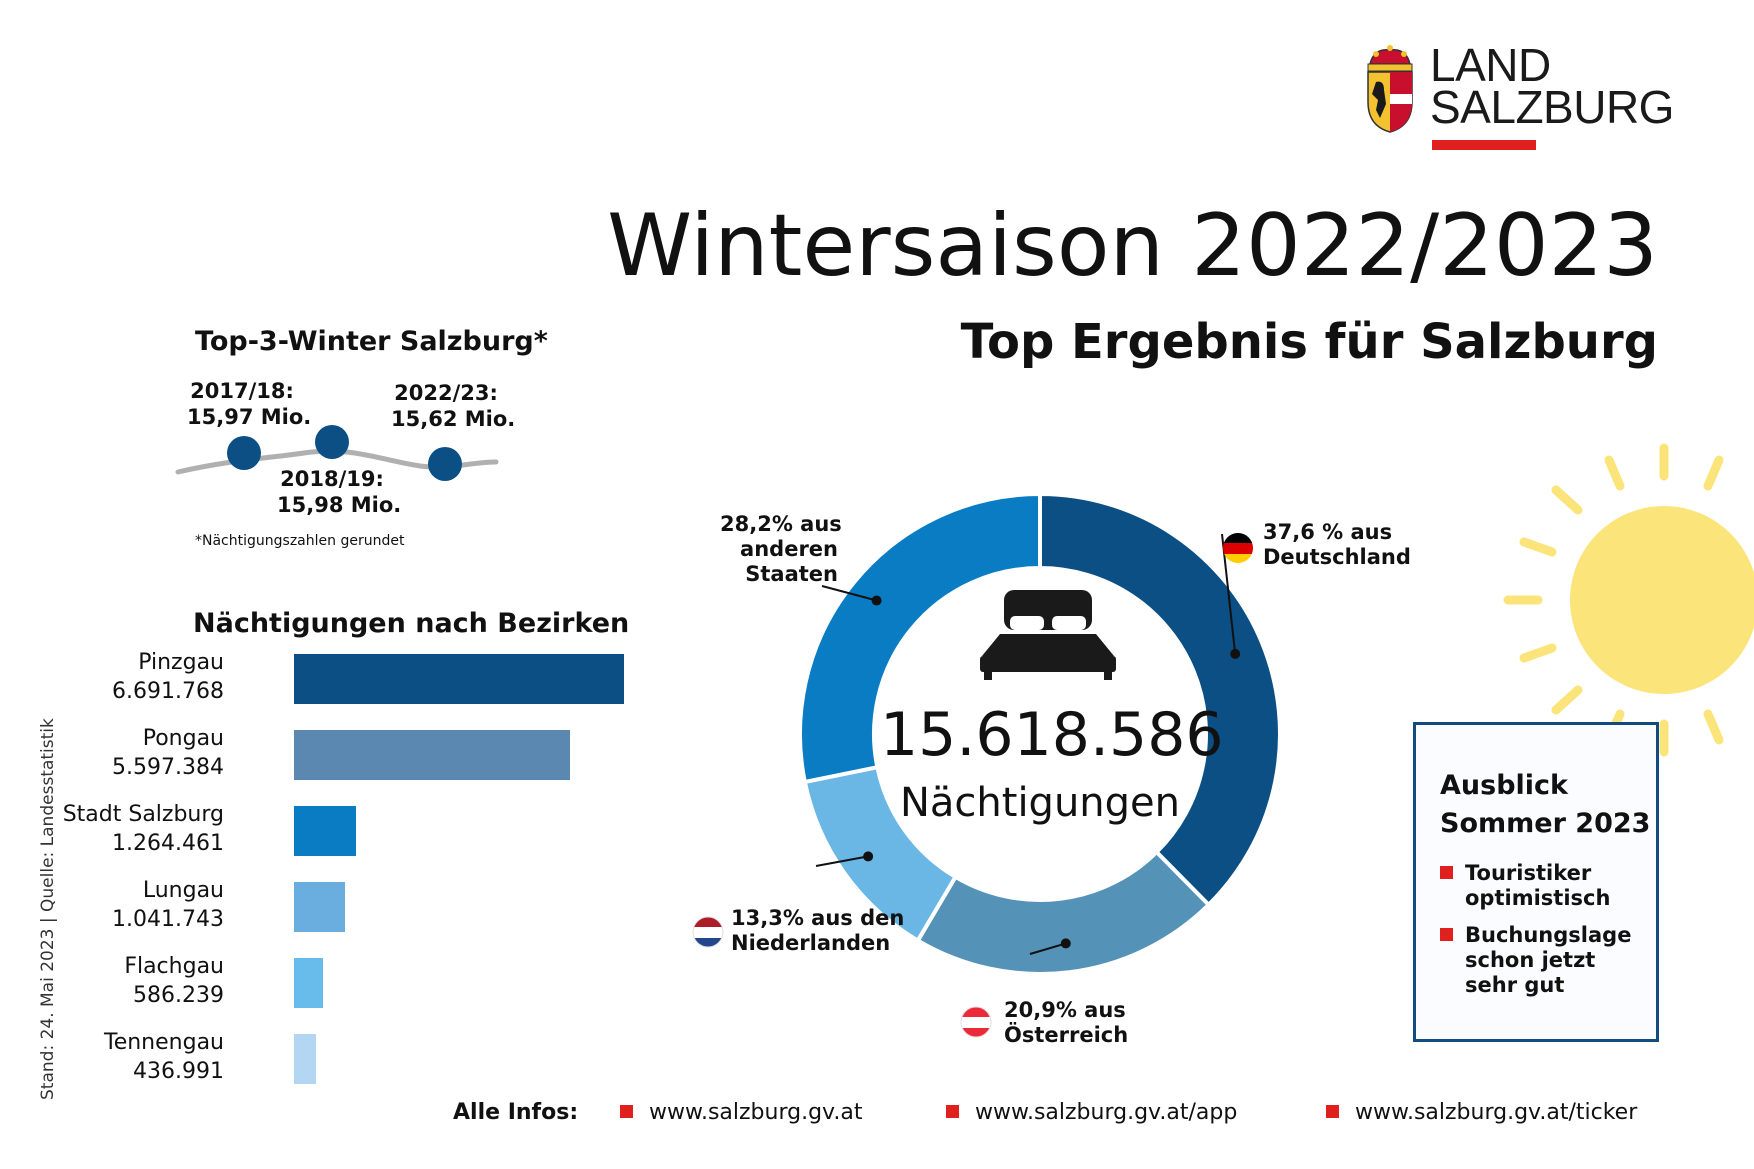 Image resolution: width=1754 pixels, height=1169 pixels. Describe the element at coordinates (818, 930) in the screenshot. I see `donut-label-niederlande: 13,3% aus den Niederlanden` at that location.